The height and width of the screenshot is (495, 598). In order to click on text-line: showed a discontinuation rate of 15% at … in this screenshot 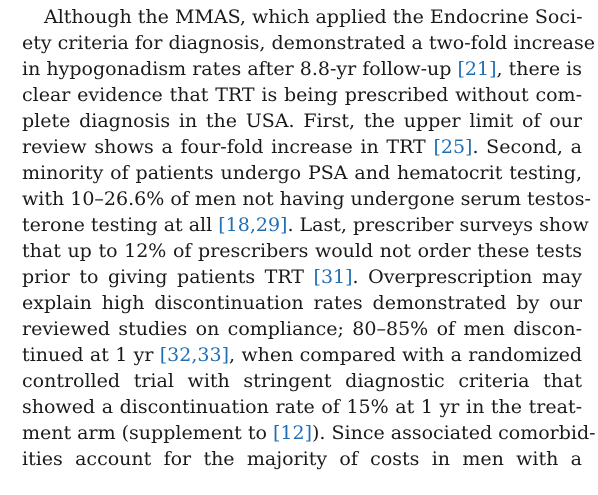, I will do `click(302, 407)`.